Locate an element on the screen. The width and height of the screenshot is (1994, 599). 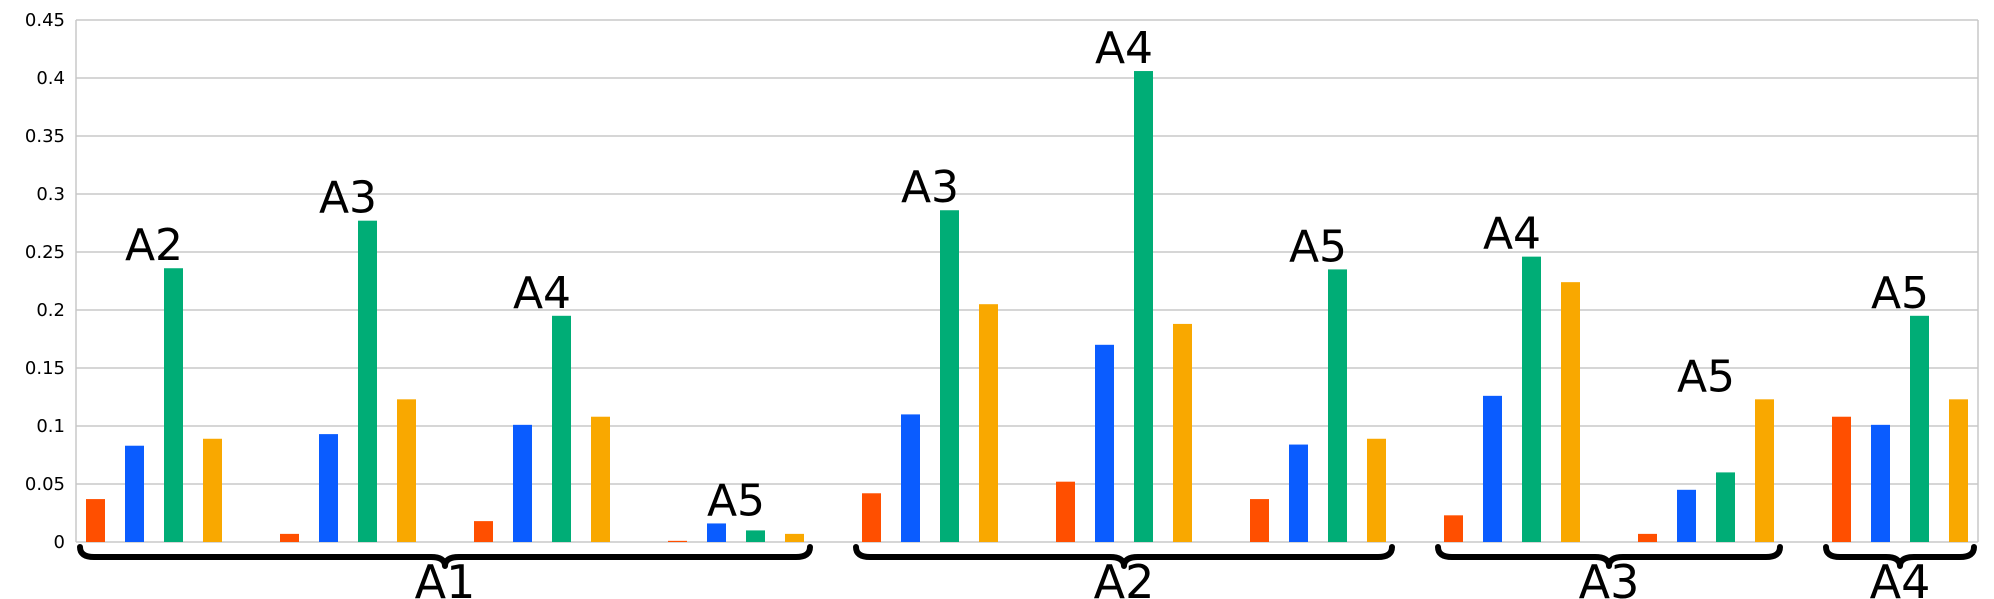
group-label: A4 is located at coordinates (1900, 577).